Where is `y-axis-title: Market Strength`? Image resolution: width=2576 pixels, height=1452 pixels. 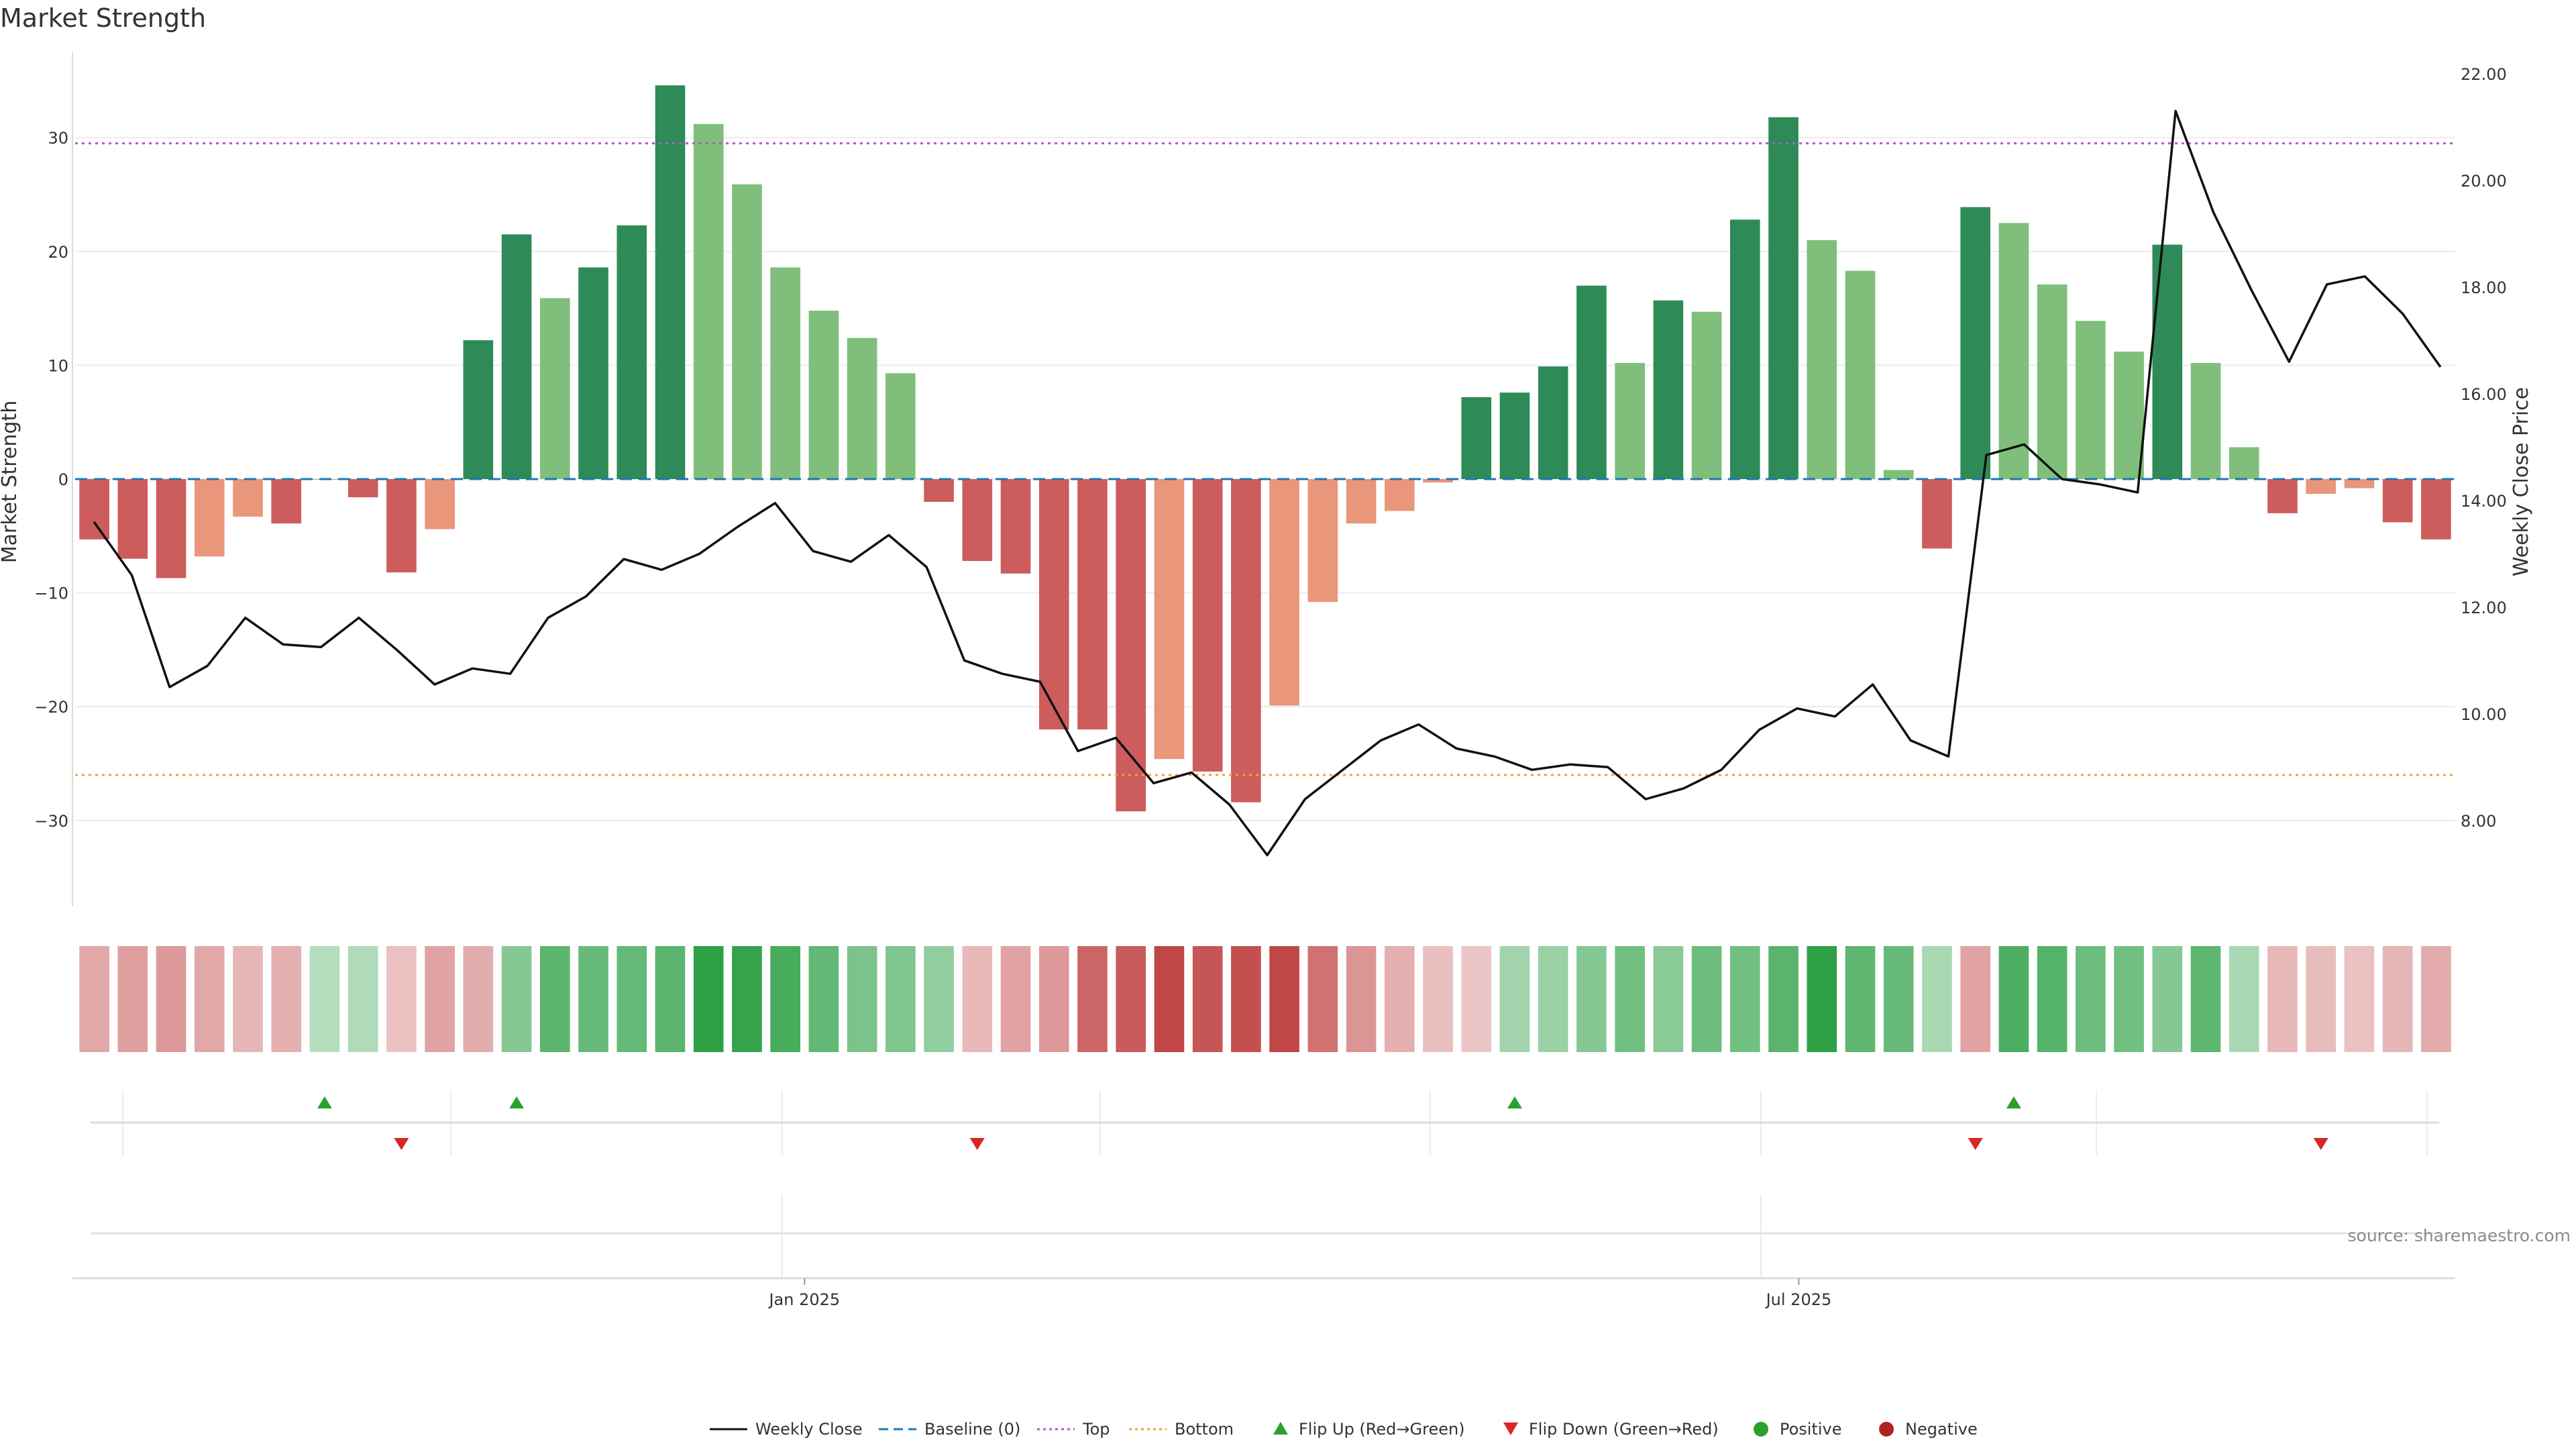
y-axis-title: Market Strength is located at coordinates (10, 482).